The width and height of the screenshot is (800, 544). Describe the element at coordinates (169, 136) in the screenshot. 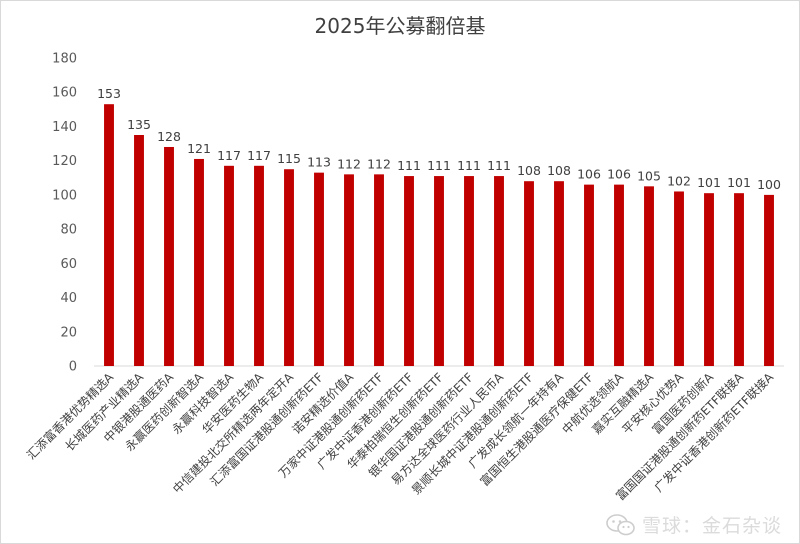

I see `data-label: 128` at that location.